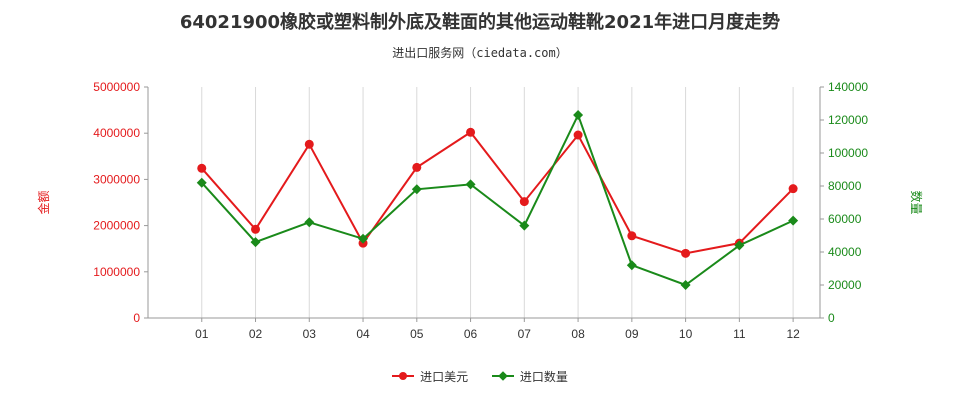 The width and height of the screenshot is (960, 400). I want to click on x-tick-label: 10, so click(686, 334).